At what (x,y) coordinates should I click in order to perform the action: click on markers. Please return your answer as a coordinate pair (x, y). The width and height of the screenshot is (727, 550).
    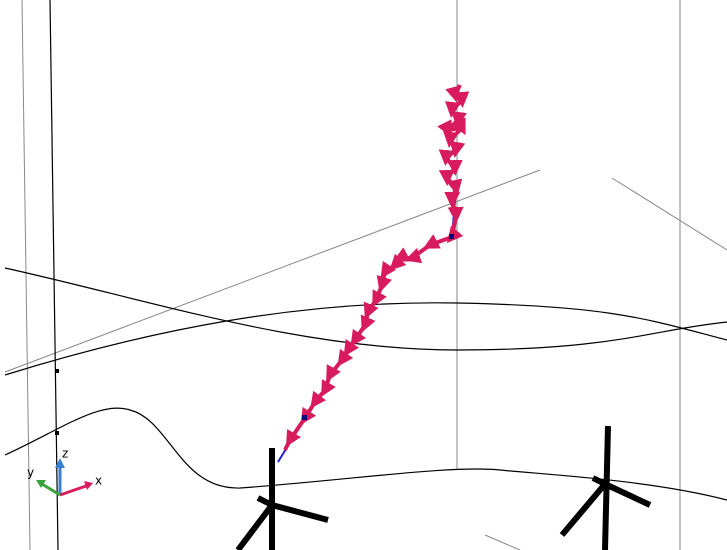
    Looking at the image, I should click on (57, 402).